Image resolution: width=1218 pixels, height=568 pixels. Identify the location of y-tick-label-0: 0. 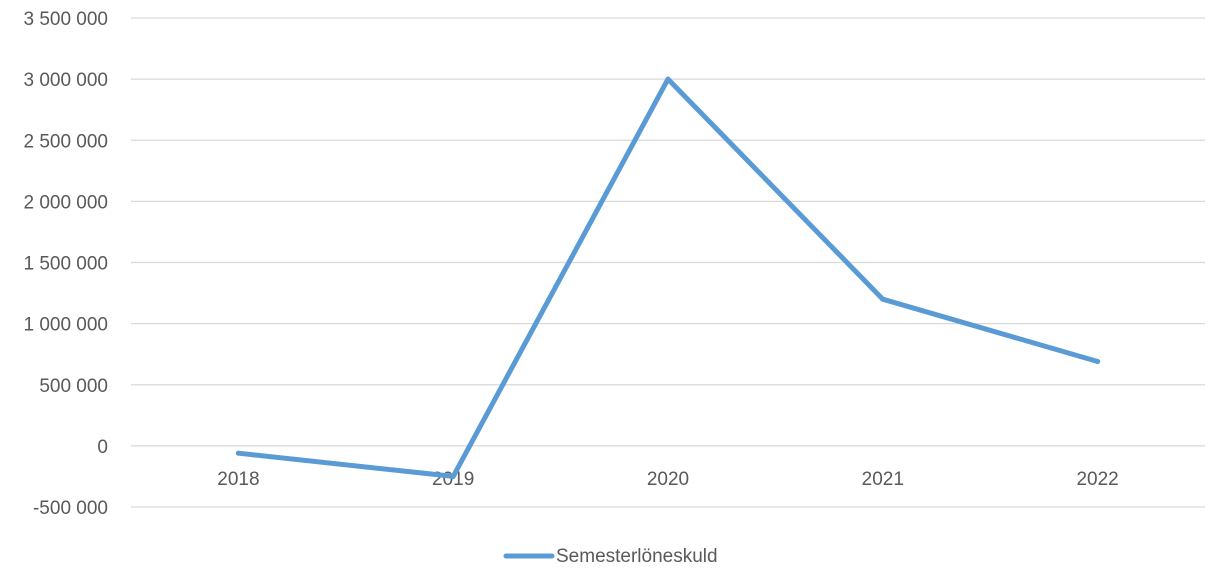
(102, 447).